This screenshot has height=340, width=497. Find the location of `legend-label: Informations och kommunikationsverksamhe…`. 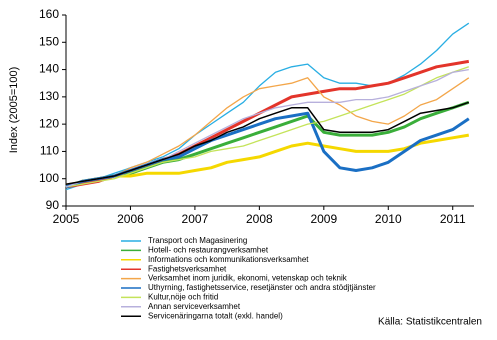

legend-label: Informations och kommunikationsverksamhe… is located at coordinates (228, 259).